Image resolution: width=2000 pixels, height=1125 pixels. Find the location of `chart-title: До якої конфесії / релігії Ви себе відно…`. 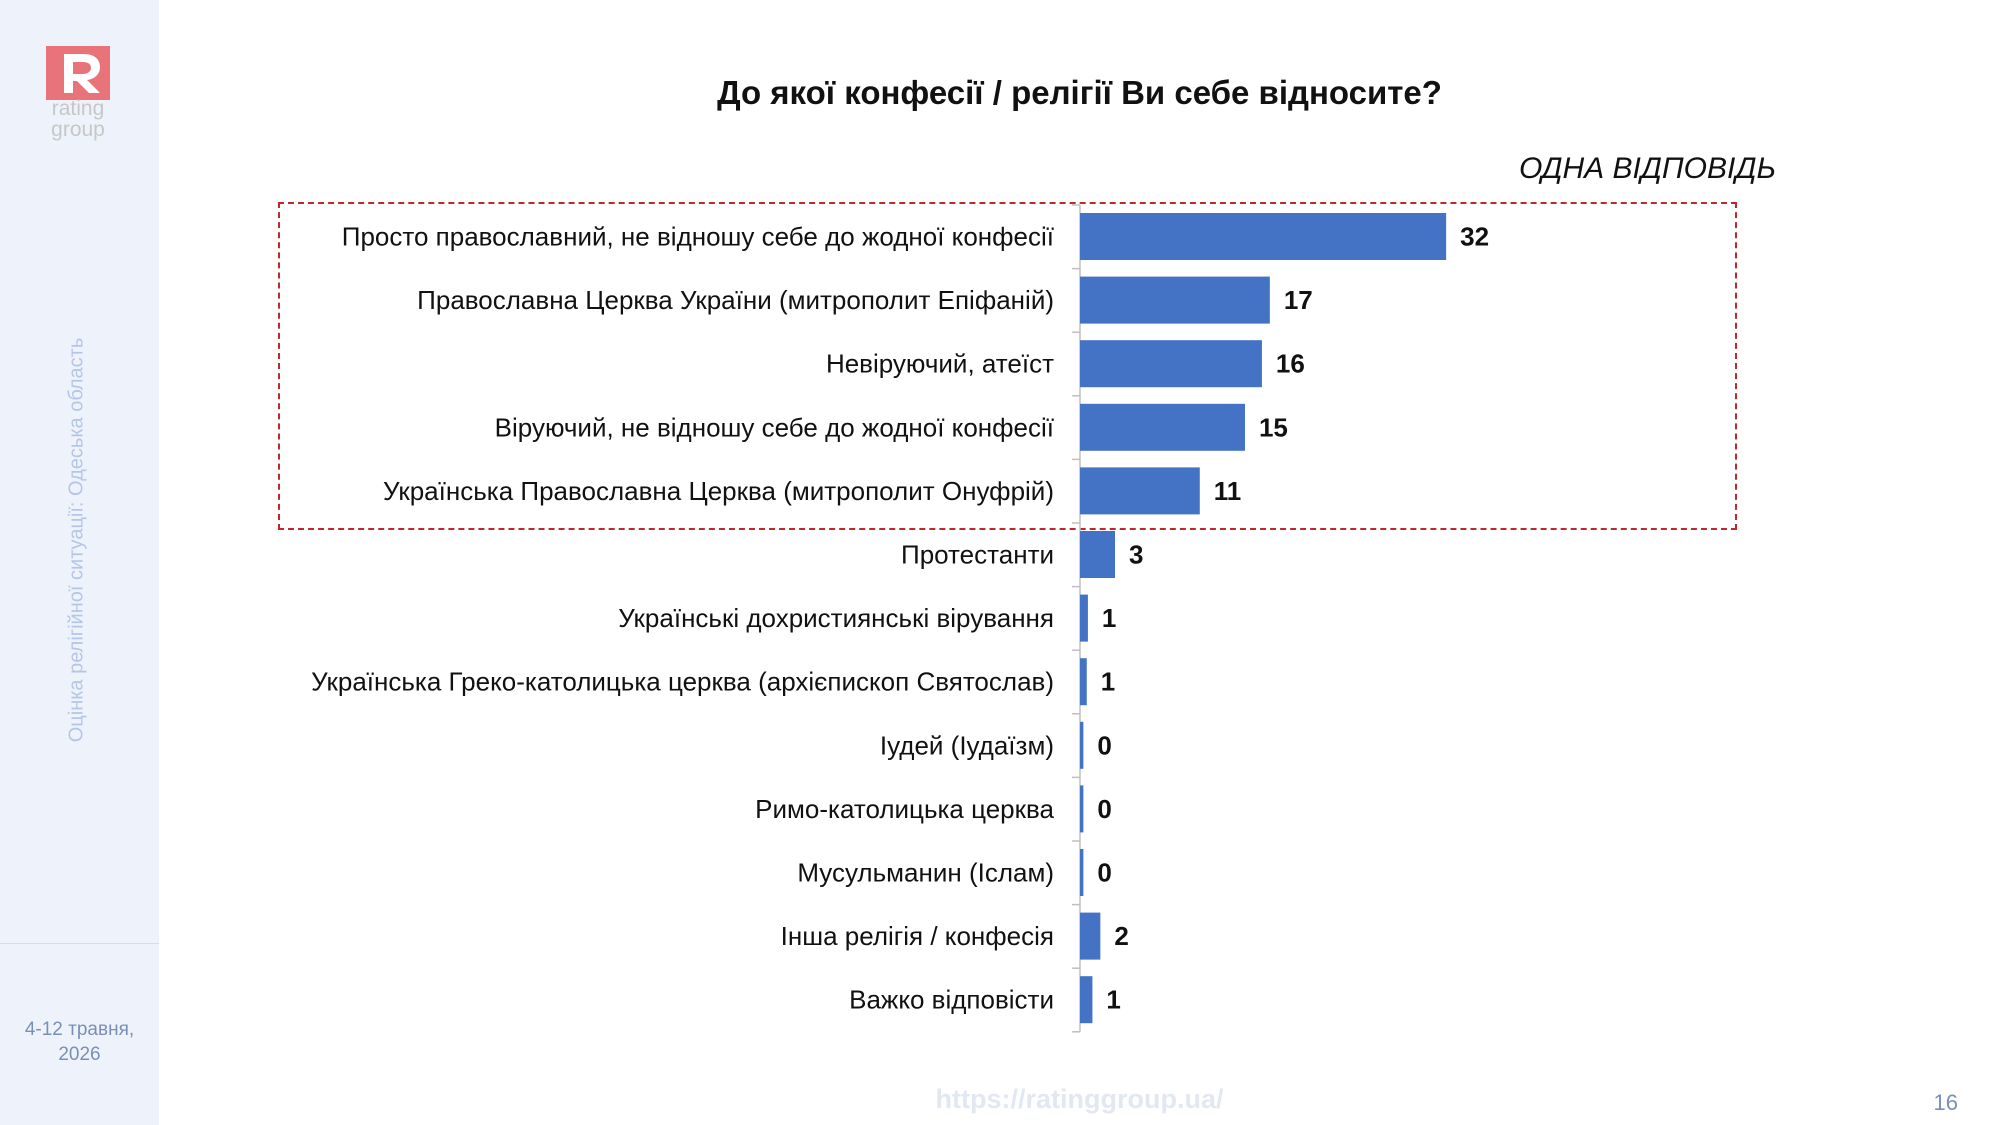

chart-title: До якої конфесії / релігії Ви себе відно… is located at coordinates (1079, 92).